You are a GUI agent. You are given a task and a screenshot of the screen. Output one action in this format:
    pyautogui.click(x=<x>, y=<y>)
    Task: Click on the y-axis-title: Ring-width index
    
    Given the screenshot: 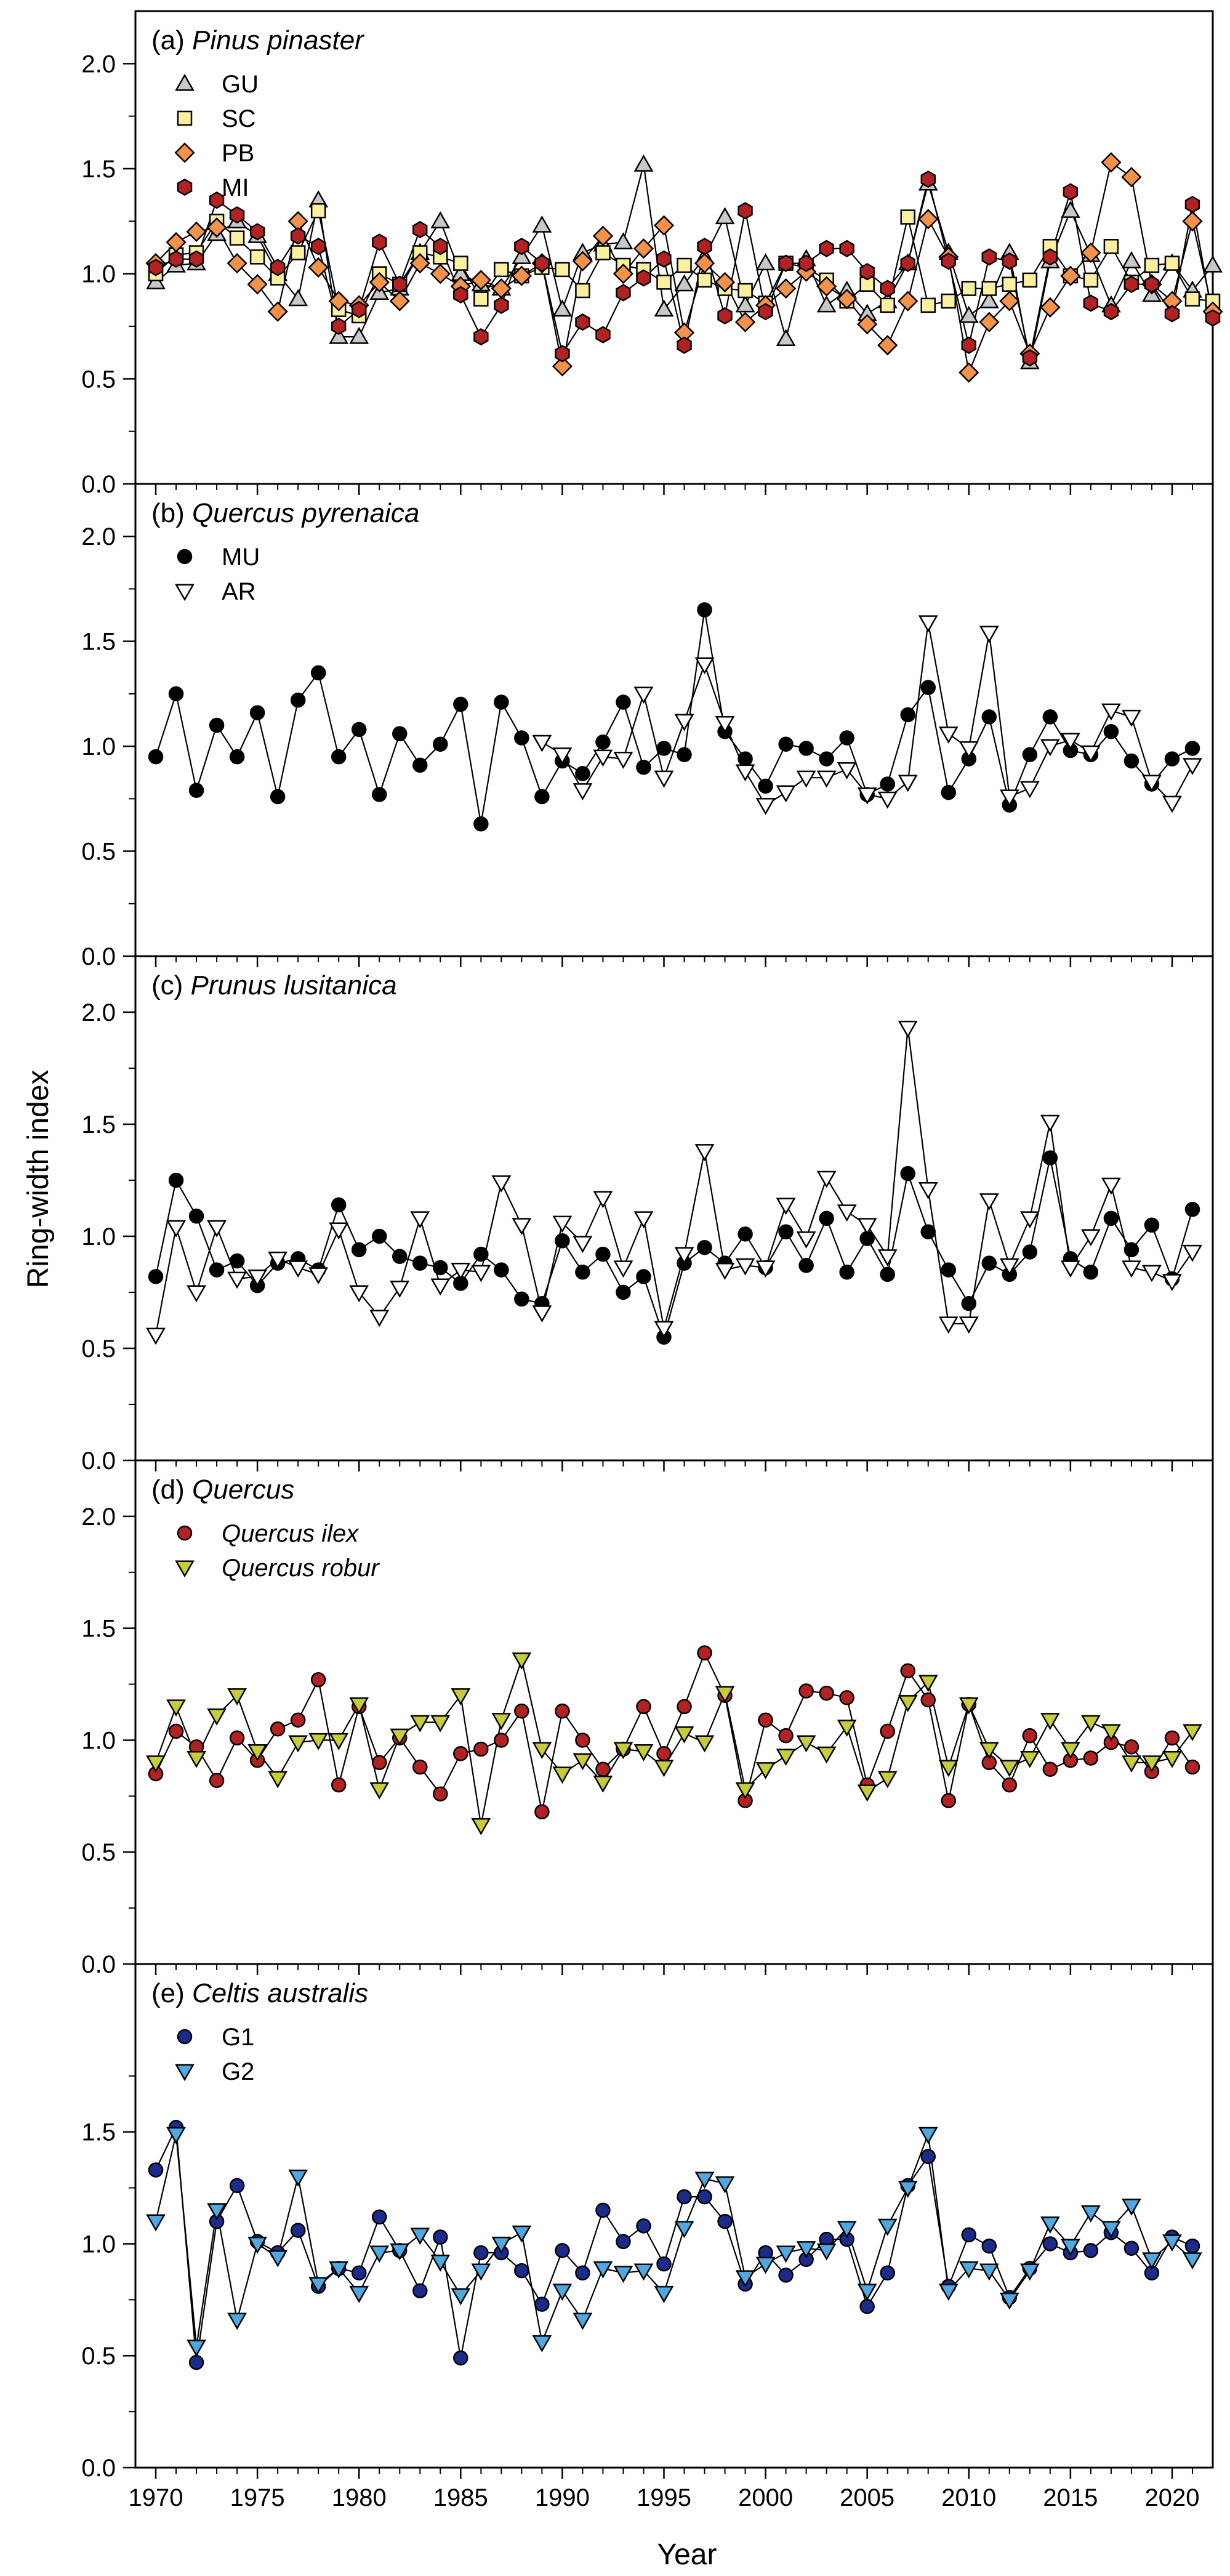 What is the action you would take?
    pyautogui.click(x=39, y=1179)
    